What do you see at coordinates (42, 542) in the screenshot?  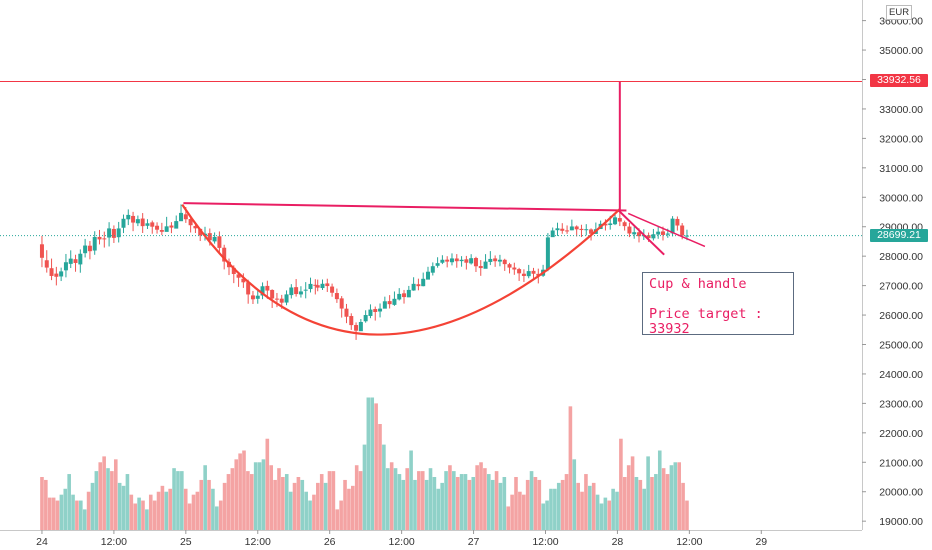 I see `time-tick-label: 24` at bounding box center [42, 542].